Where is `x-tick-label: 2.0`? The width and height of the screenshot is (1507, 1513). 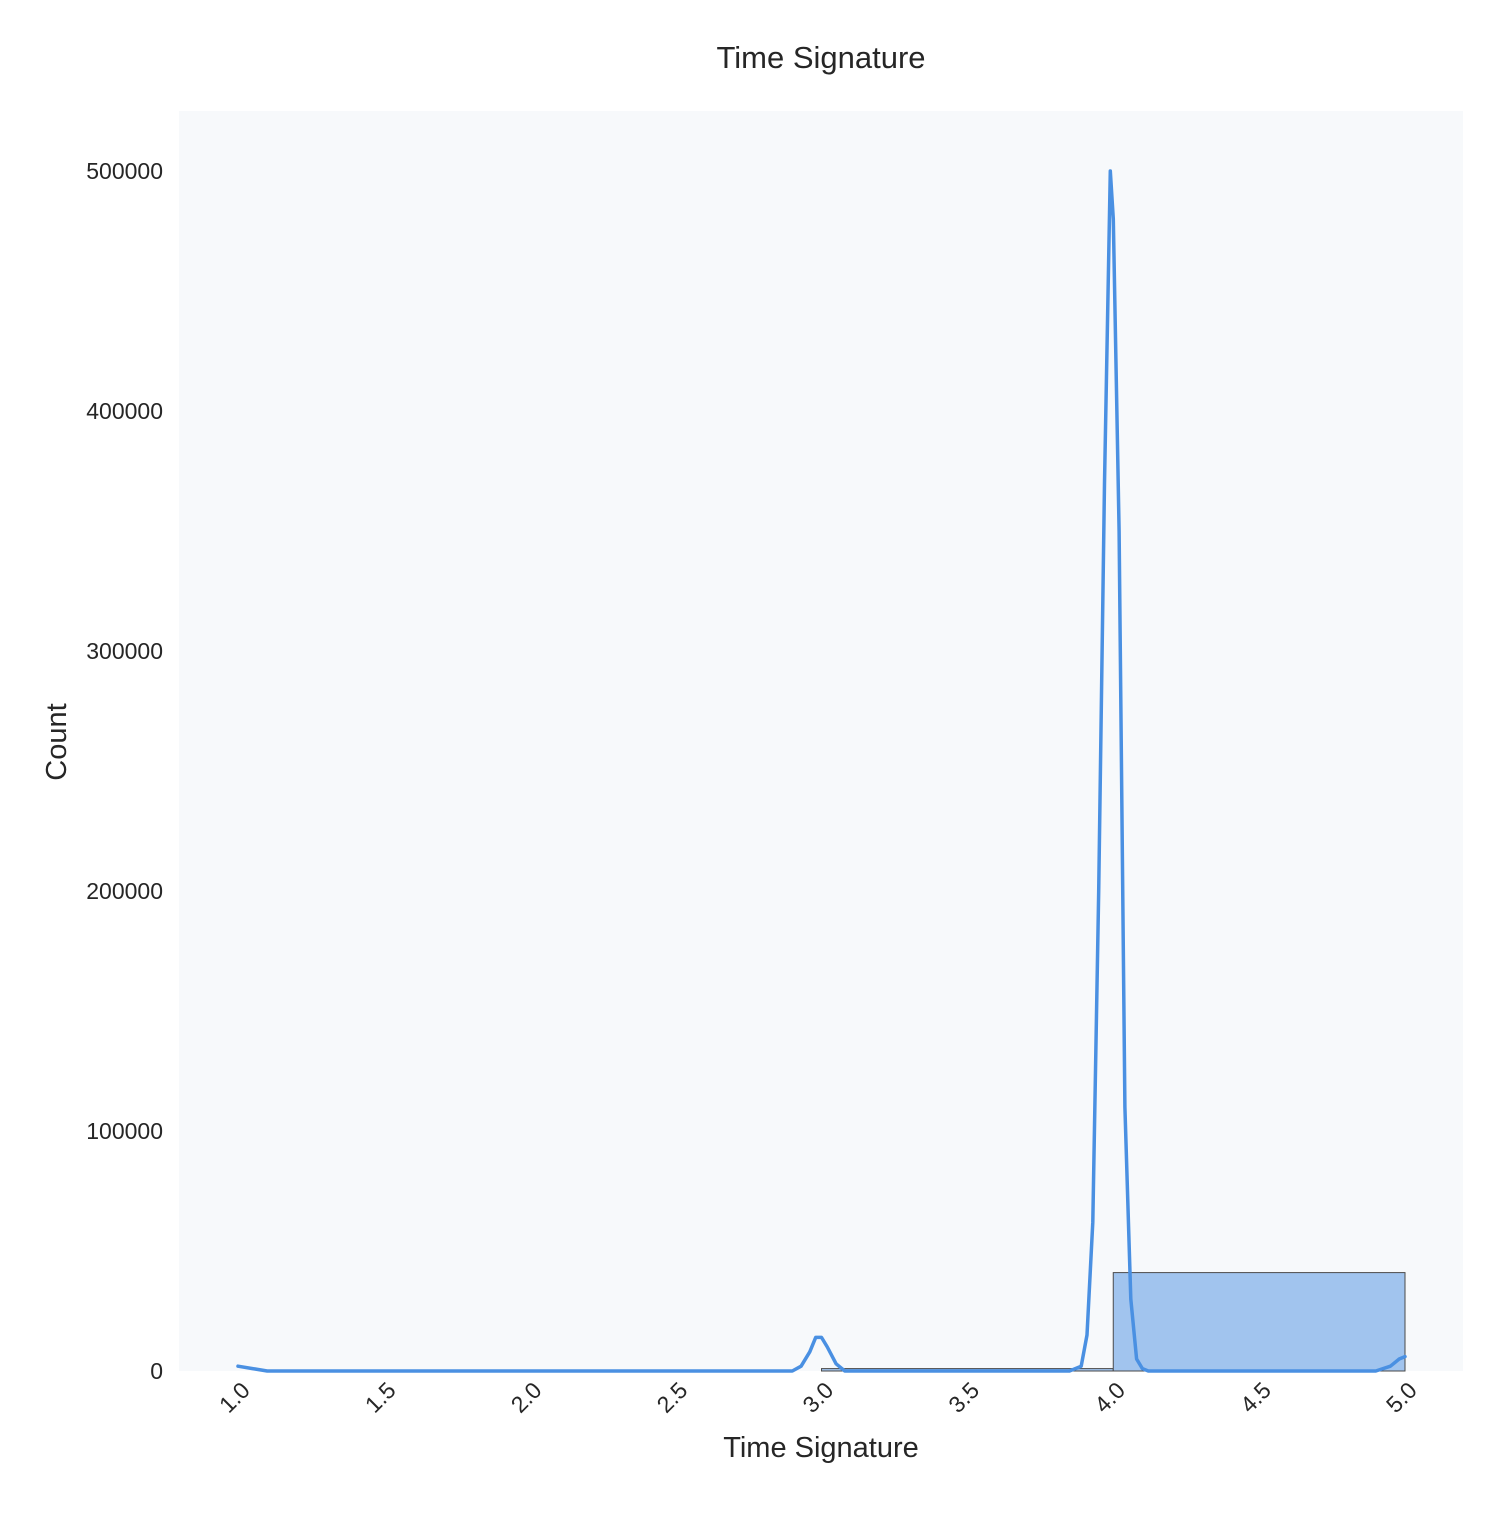
x-tick-label: 2.0 is located at coordinates (526, 1397).